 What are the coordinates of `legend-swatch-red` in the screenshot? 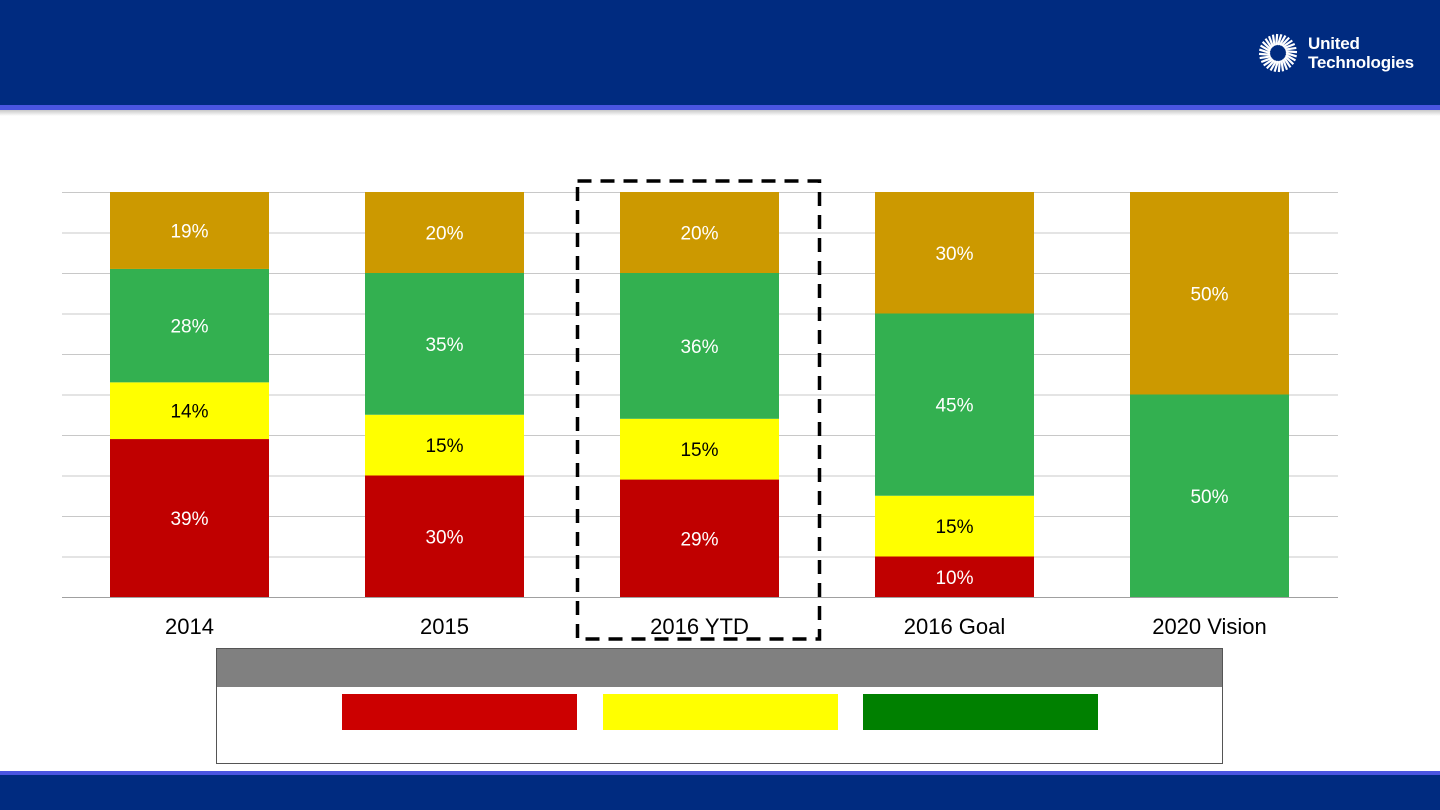 It's located at (459, 712).